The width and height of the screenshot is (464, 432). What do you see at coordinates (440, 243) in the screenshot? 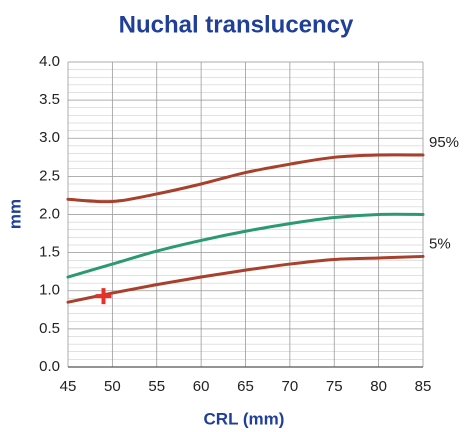
I see `series-label: 5%` at bounding box center [440, 243].